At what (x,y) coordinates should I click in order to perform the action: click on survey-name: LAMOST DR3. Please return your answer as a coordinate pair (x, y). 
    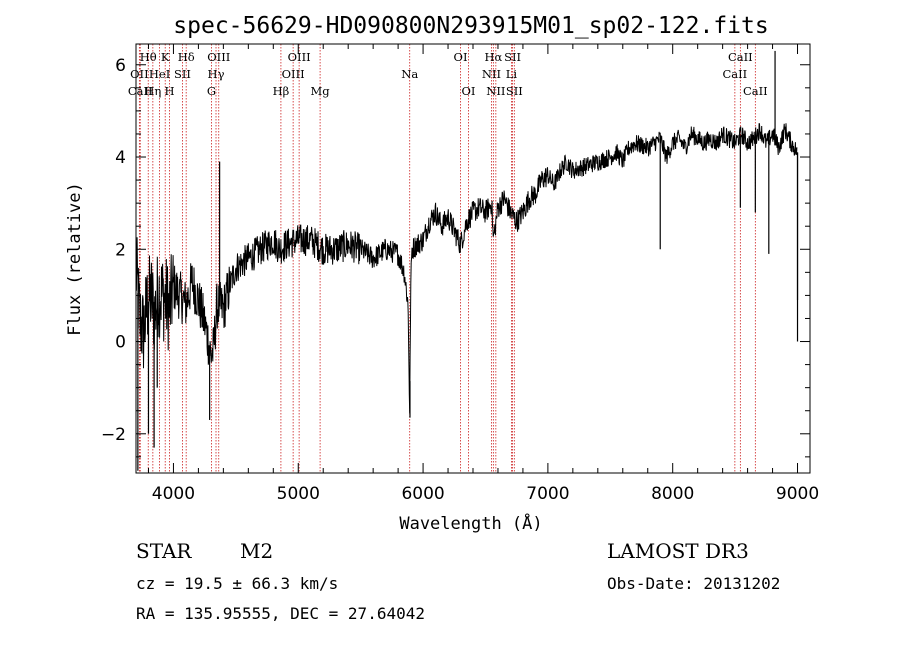
    Looking at the image, I should click on (678, 551).